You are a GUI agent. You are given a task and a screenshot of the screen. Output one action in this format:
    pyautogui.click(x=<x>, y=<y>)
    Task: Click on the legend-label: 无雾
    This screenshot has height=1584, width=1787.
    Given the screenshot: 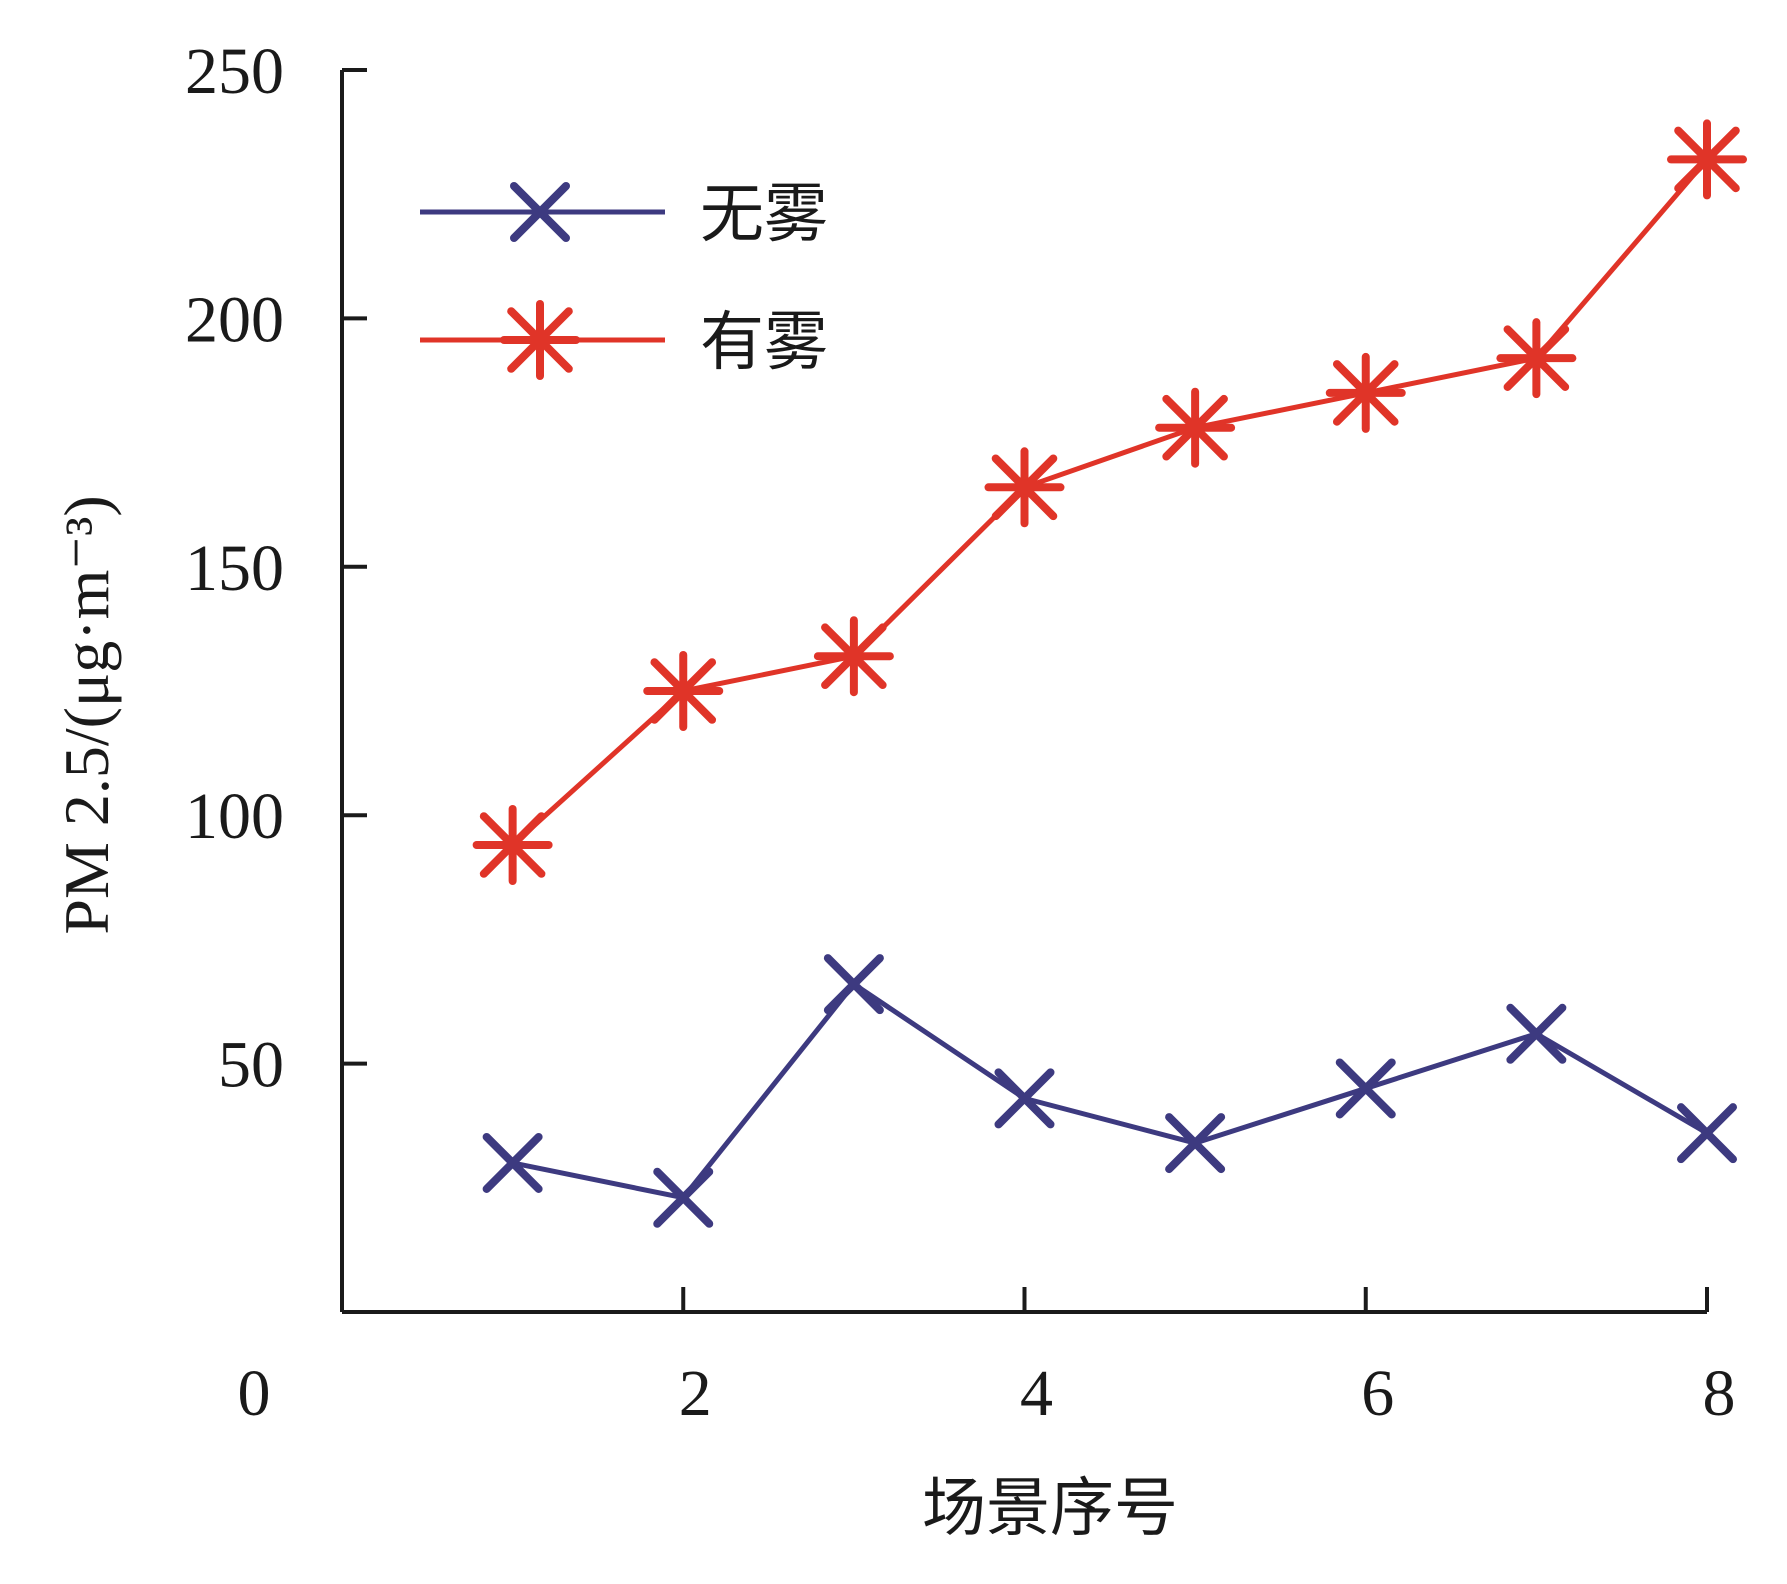 What is the action you would take?
    pyautogui.click(x=764, y=215)
    